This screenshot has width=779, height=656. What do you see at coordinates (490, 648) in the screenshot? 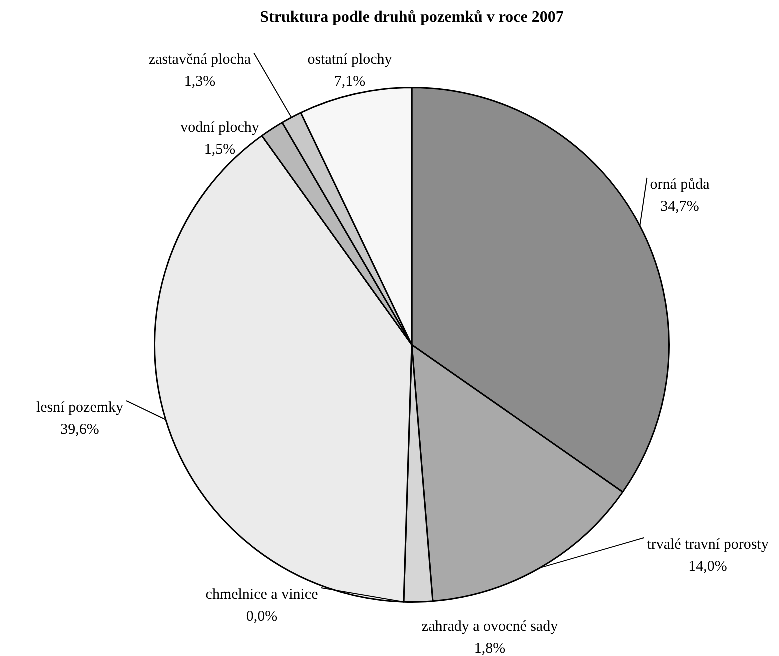
I see `data-label: 1,8%` at bounding box center [490, 648].